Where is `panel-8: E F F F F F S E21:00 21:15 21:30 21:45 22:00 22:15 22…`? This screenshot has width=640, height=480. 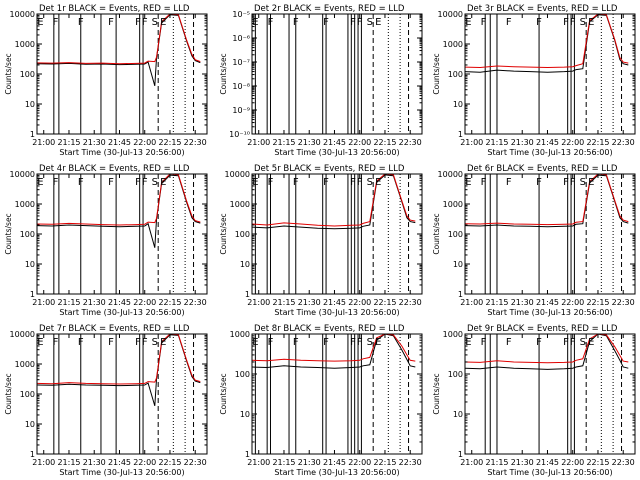 panel-8: E F F F F F S E21:00 21:15 21:30 21:45 22:00 22:15 22… is located at coordinates (321, 400).